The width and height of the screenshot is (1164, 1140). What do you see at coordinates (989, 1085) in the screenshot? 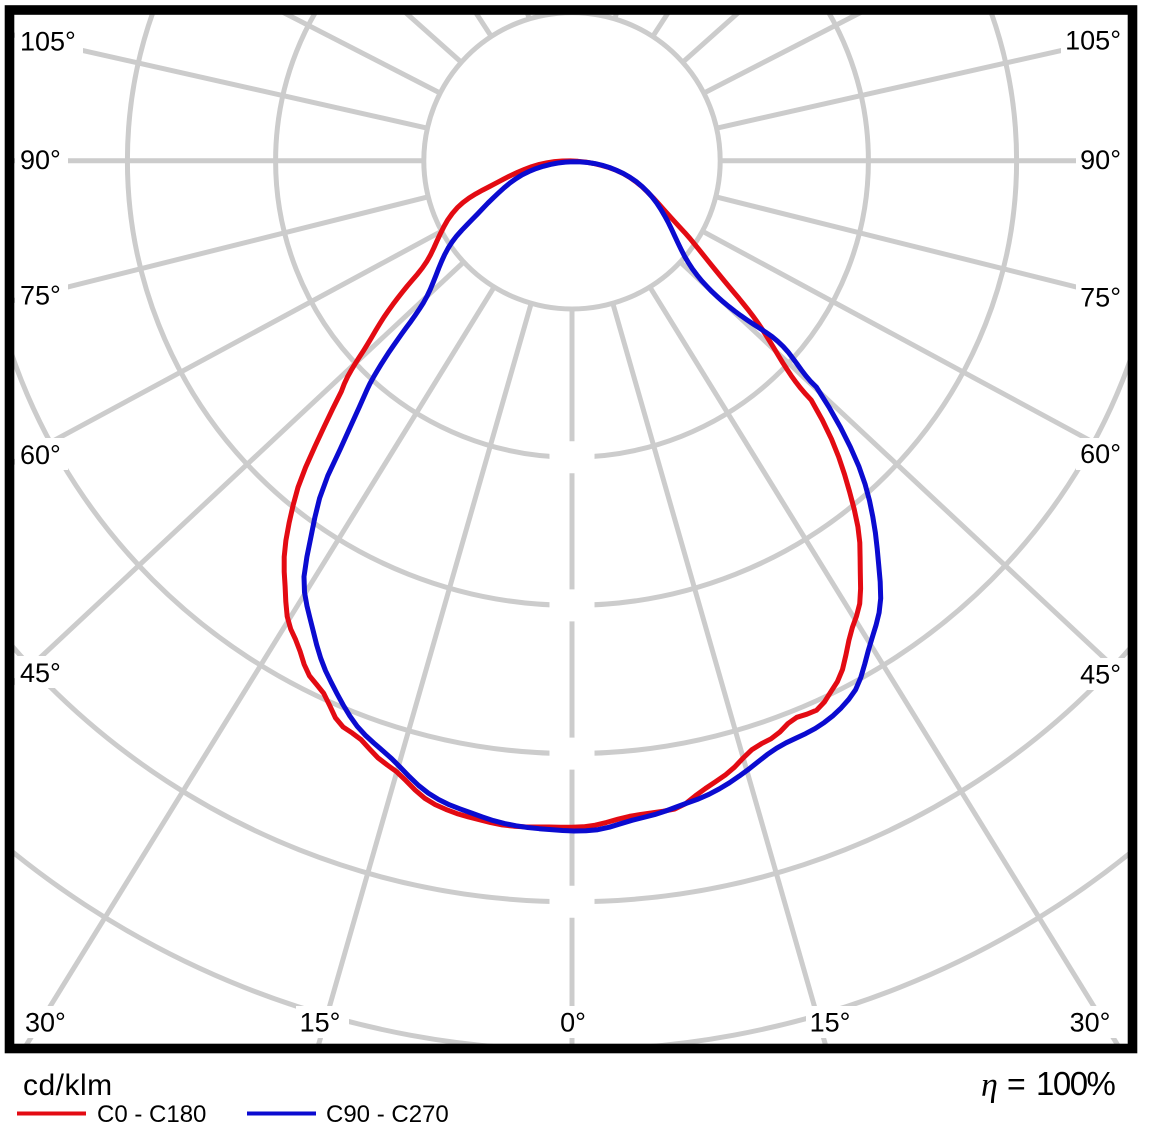
I see `svg-text: η` at bounding box center [989, 1085].